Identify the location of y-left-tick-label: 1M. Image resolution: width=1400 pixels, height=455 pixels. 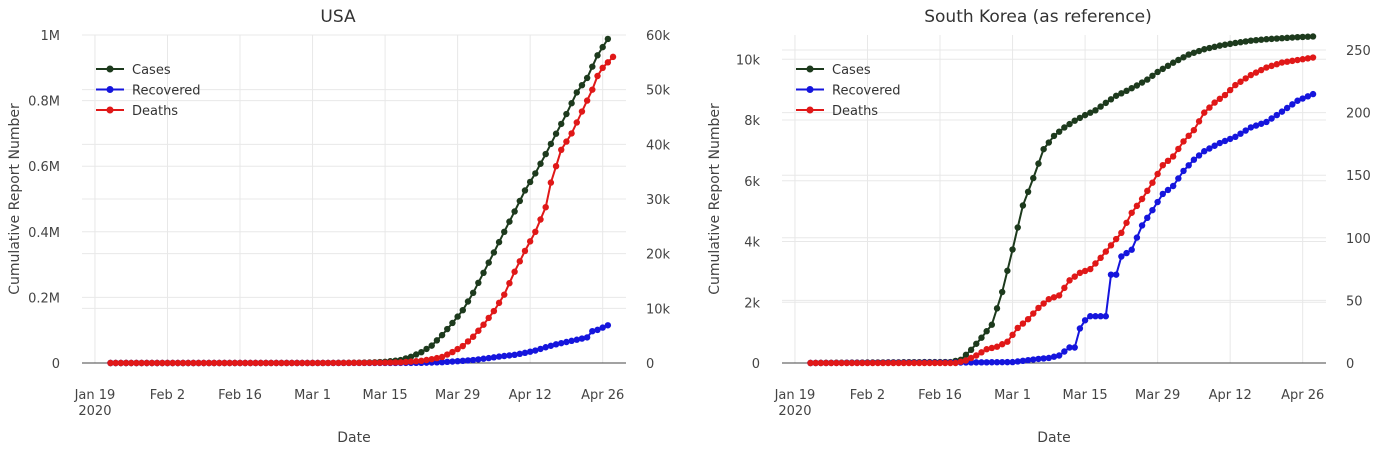
(51, 36).